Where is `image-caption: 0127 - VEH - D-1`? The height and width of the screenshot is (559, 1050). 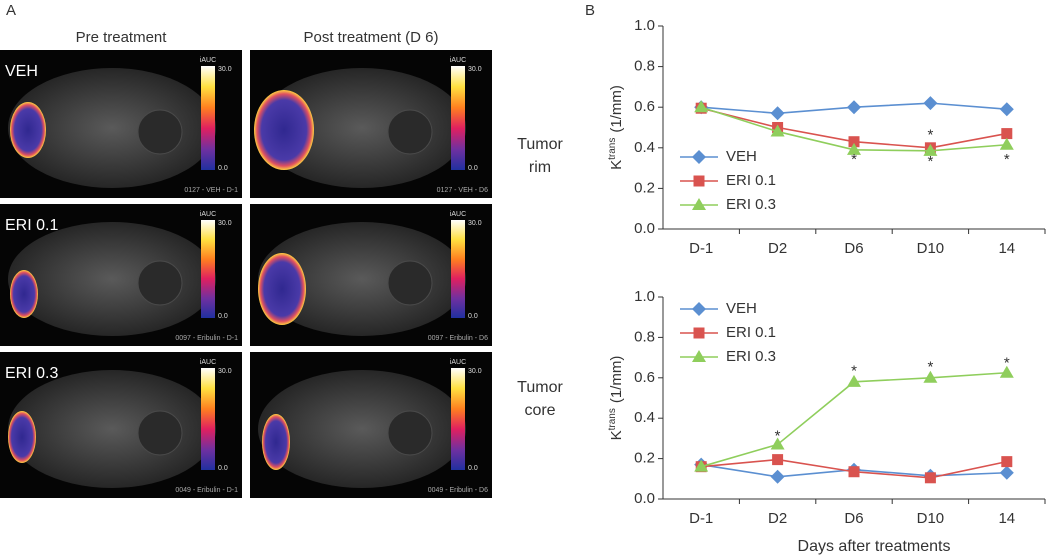
image-caption: 0127 - VEH - D-1 is located at coordinates (211, 190).